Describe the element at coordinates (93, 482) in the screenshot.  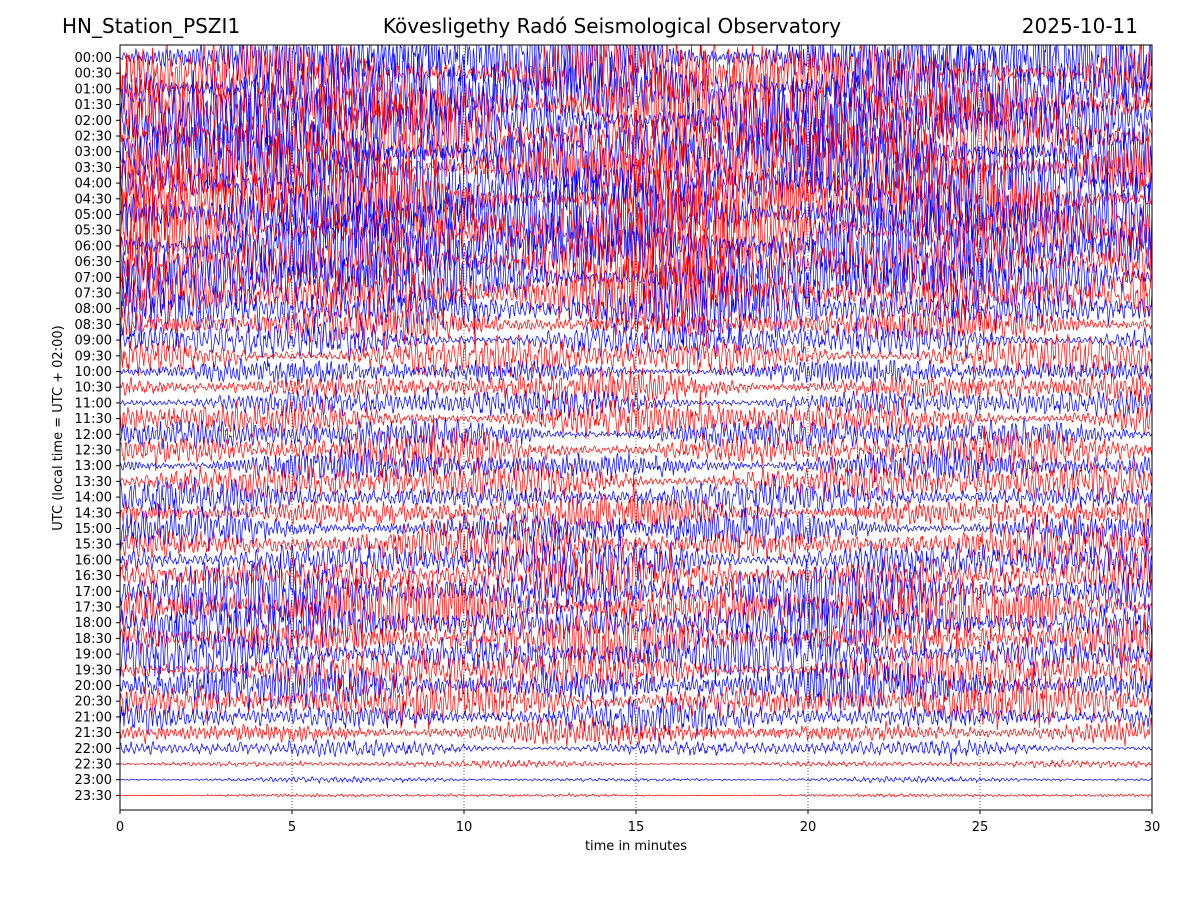
I see `y-tick-label: 13:30` at that location.